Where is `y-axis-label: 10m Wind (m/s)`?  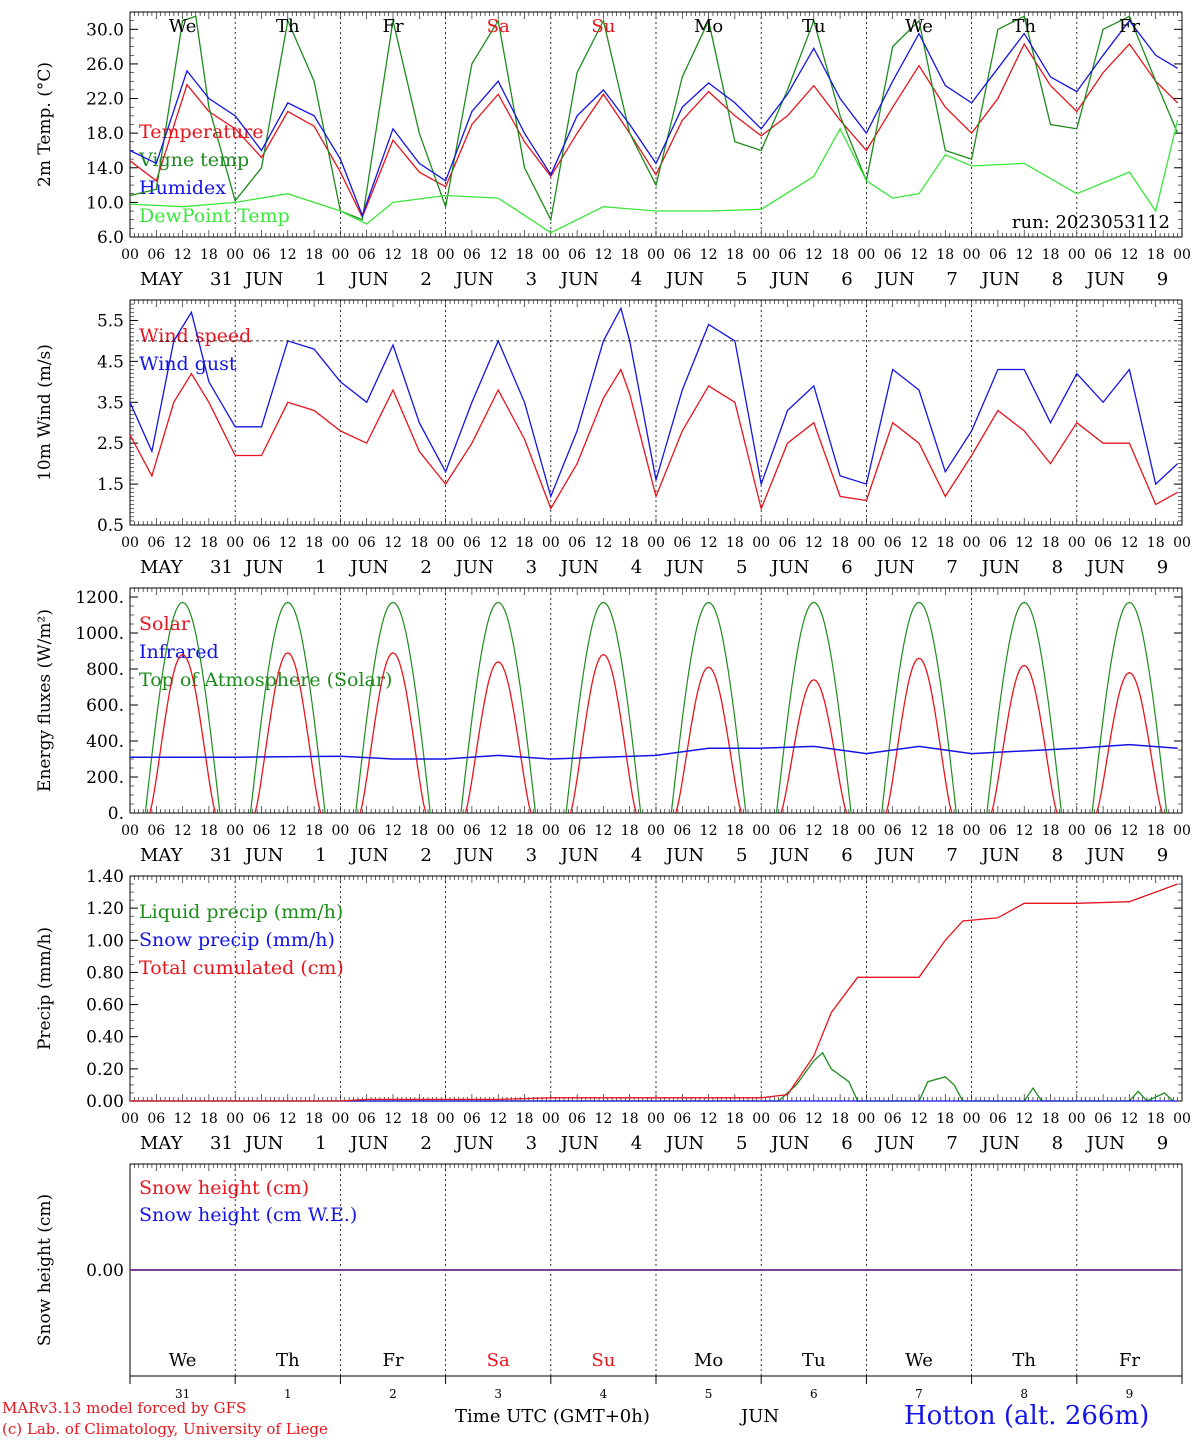
y-axis-label: 10m Wind (m/s) is located at coordinates (45, 412).